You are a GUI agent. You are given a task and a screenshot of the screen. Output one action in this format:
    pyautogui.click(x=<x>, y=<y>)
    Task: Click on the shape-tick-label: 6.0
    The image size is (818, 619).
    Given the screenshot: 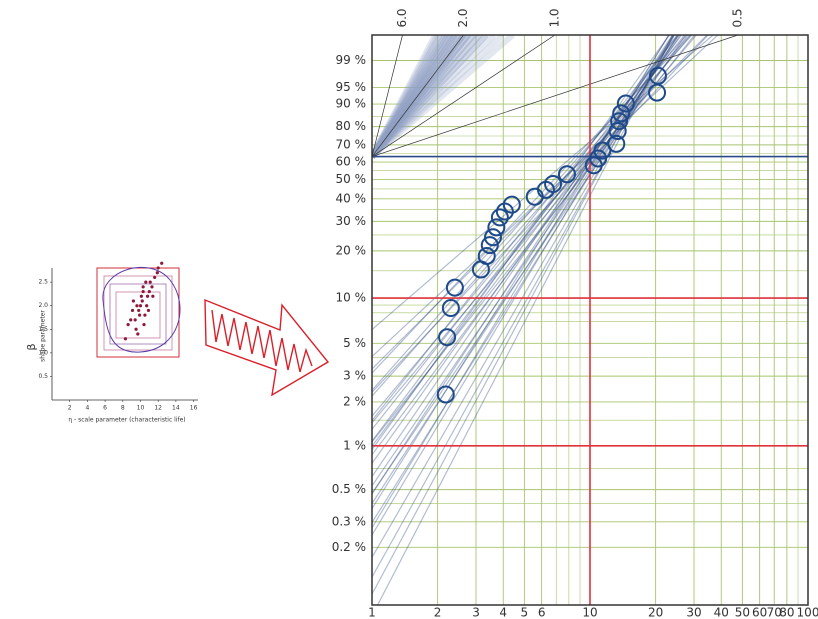 What is the action you would take?
    pyautogui.click(x=402, y=17)
    